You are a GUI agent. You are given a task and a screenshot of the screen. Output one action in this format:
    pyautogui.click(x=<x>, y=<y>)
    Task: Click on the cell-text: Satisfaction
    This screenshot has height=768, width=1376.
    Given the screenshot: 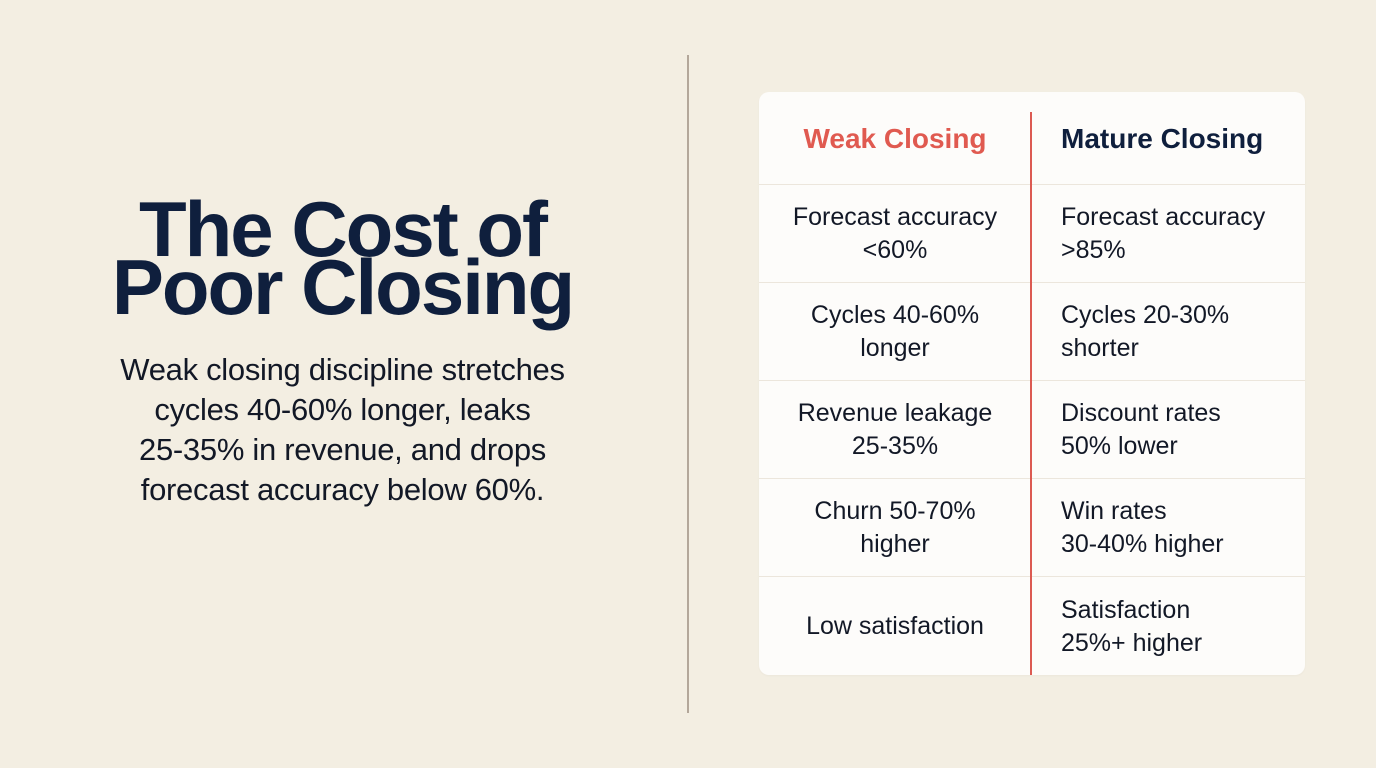 What is the action you would take?
    pyautogui.click(x=1126, y=609)
    